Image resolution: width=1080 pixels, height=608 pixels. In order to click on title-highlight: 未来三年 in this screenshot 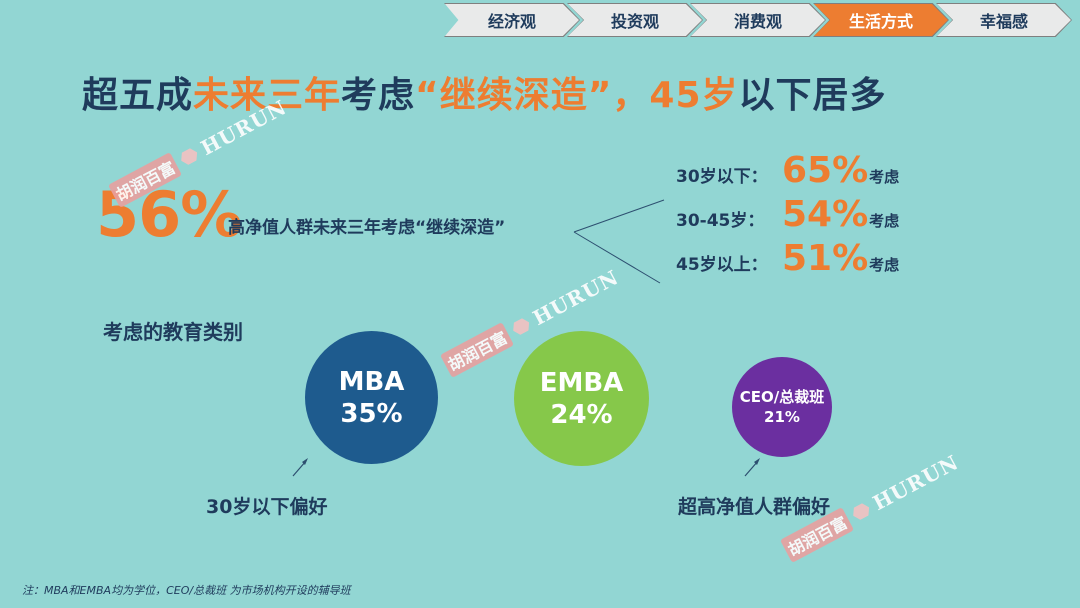, I will do `click(267, 95)`.